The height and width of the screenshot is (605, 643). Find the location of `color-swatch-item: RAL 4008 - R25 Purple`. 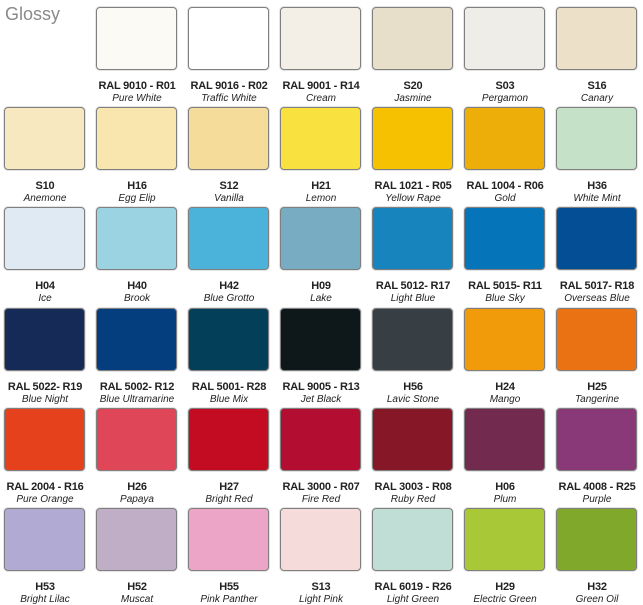

color-swatch-item: RAL 4008 - R25 Purple is located at coordinates (597, 456).